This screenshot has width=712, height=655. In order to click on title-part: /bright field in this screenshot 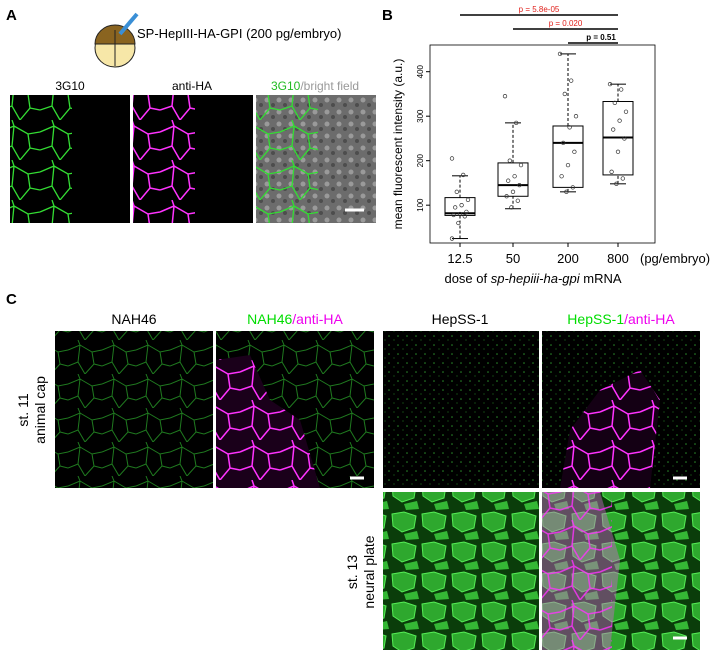, I will do `click(329, 86)`.